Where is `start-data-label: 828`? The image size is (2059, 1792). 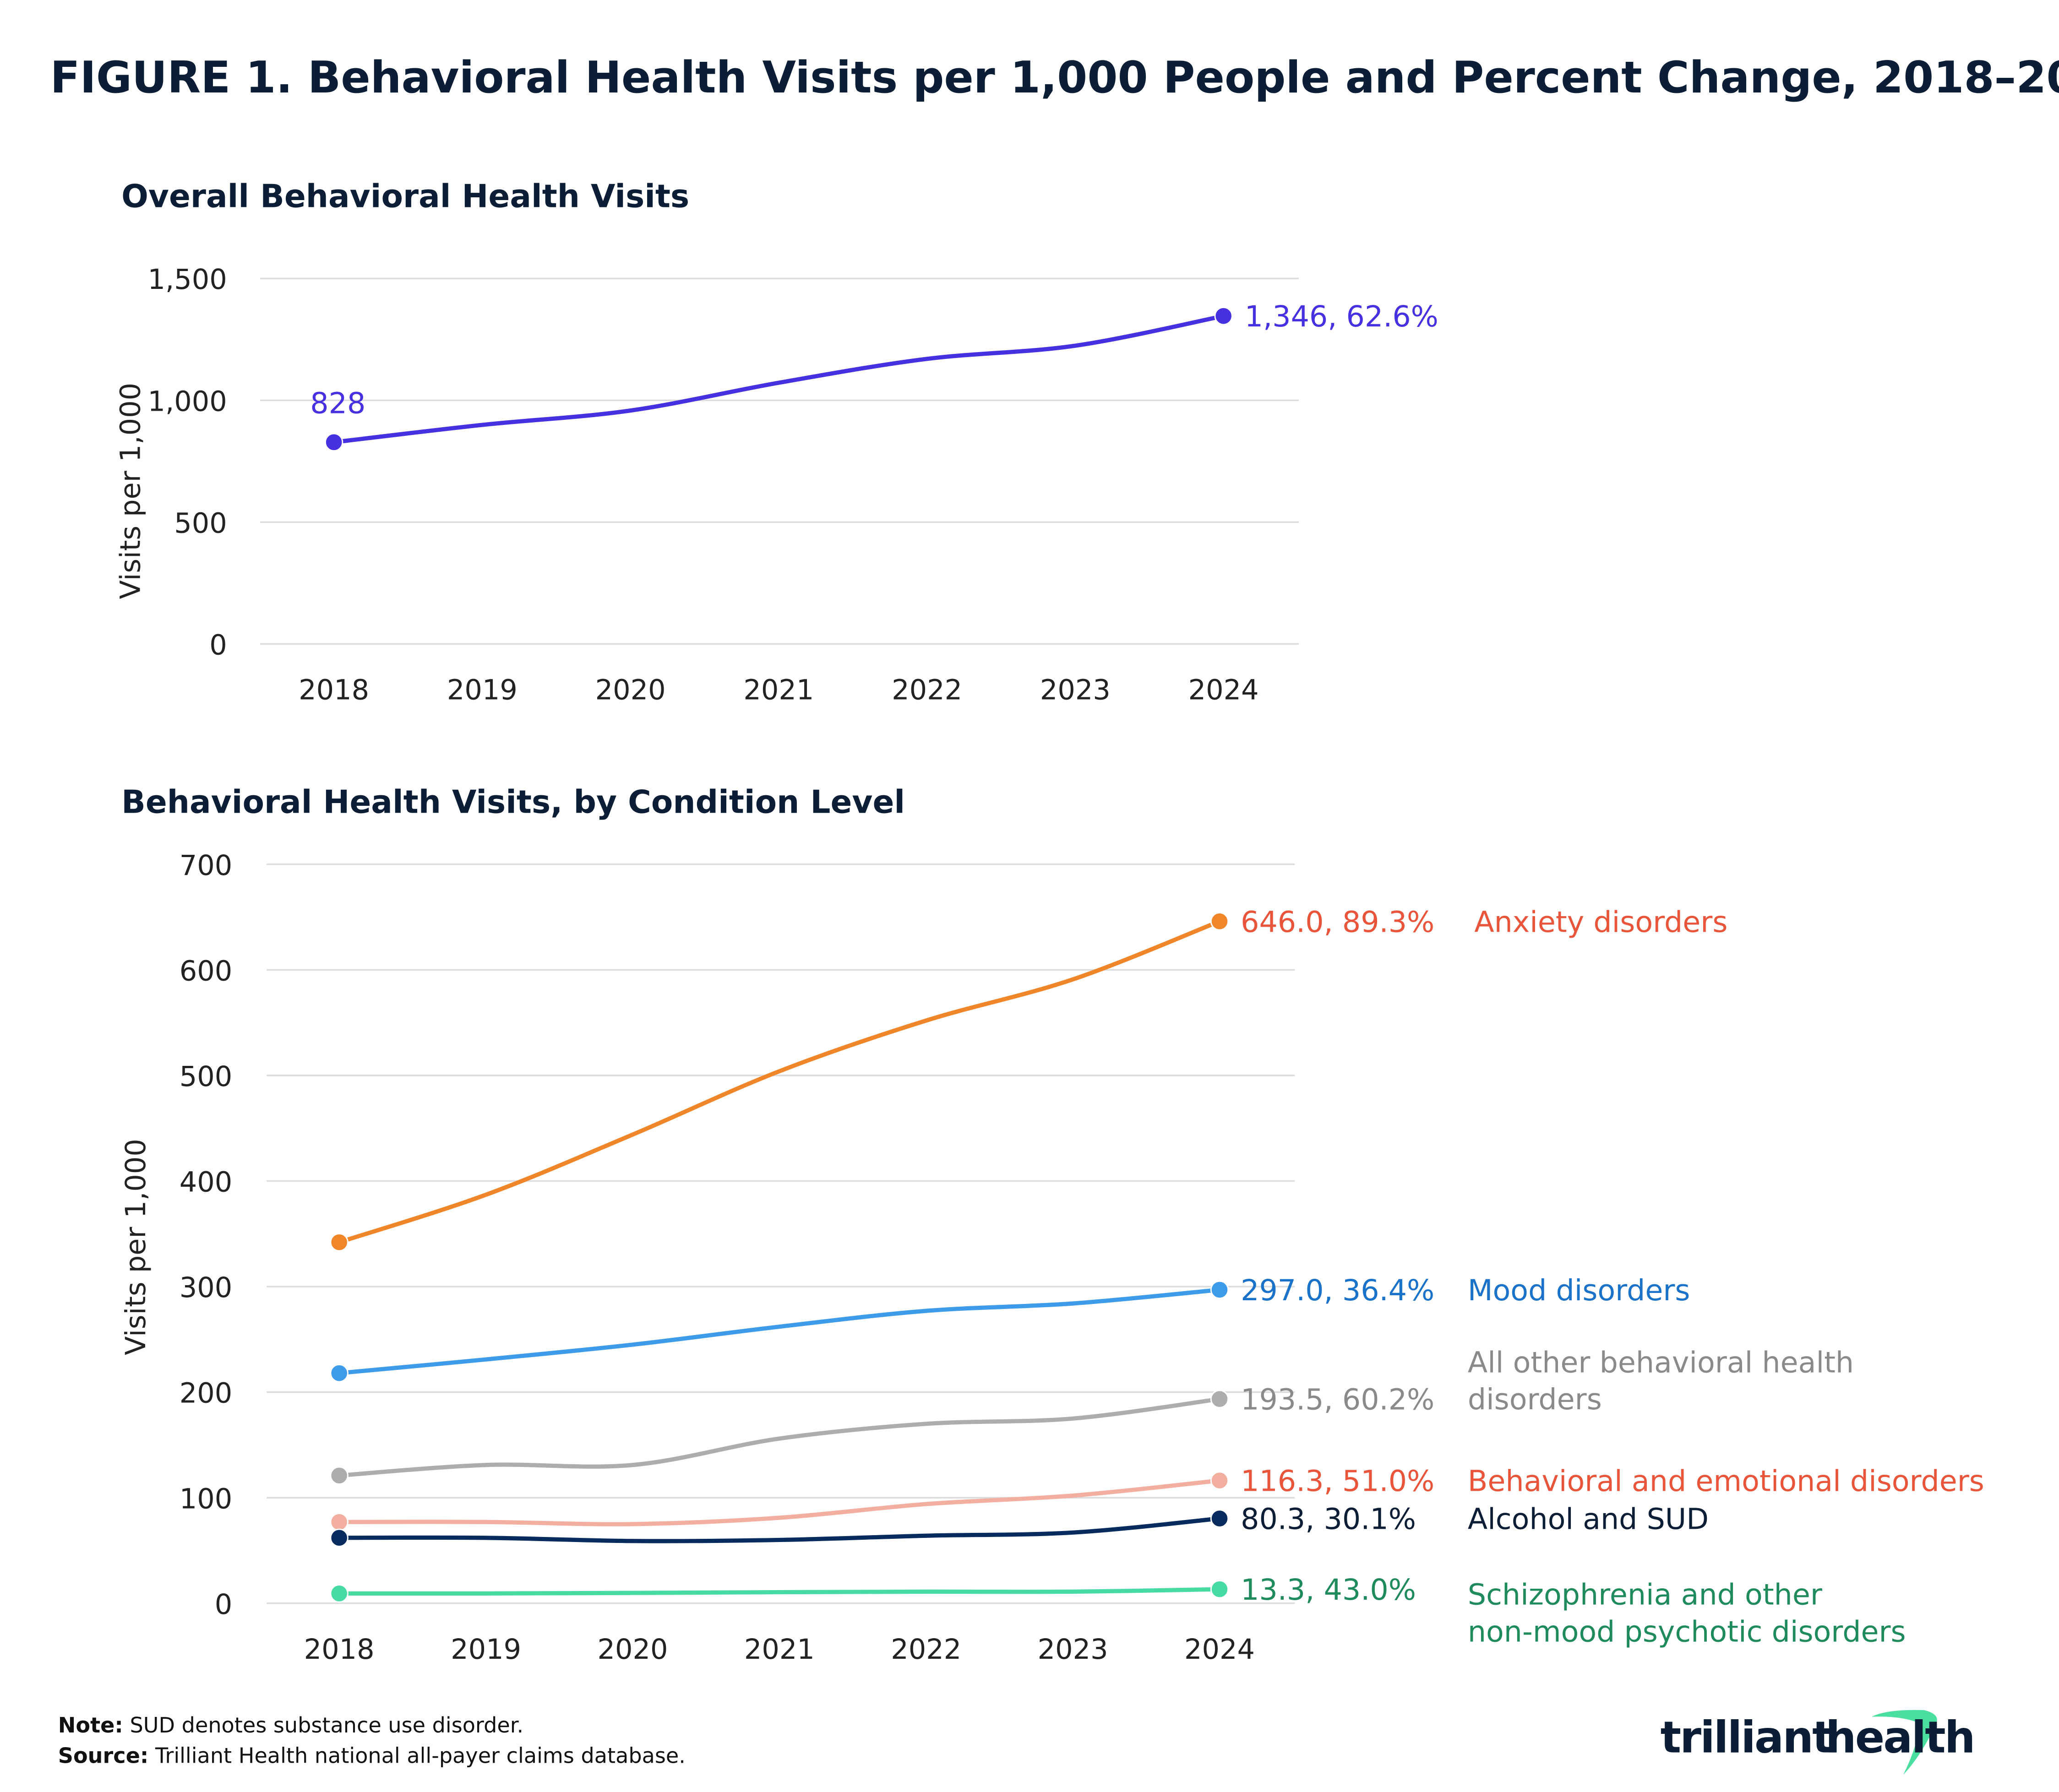
start-data-label: 828 is located at coordinates (338, 403).